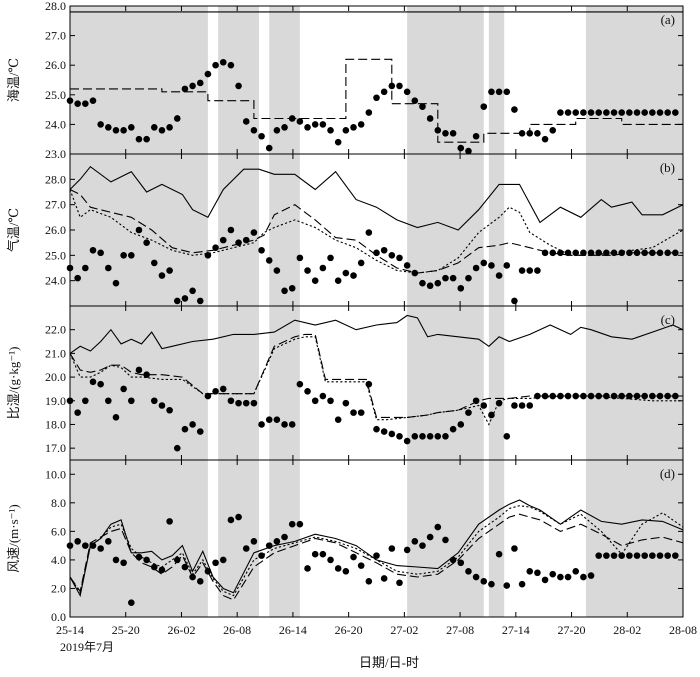  Describe the element at coordinates (55, 6) in the screenshot. I see `y-tick-label: 28.0` at that location.